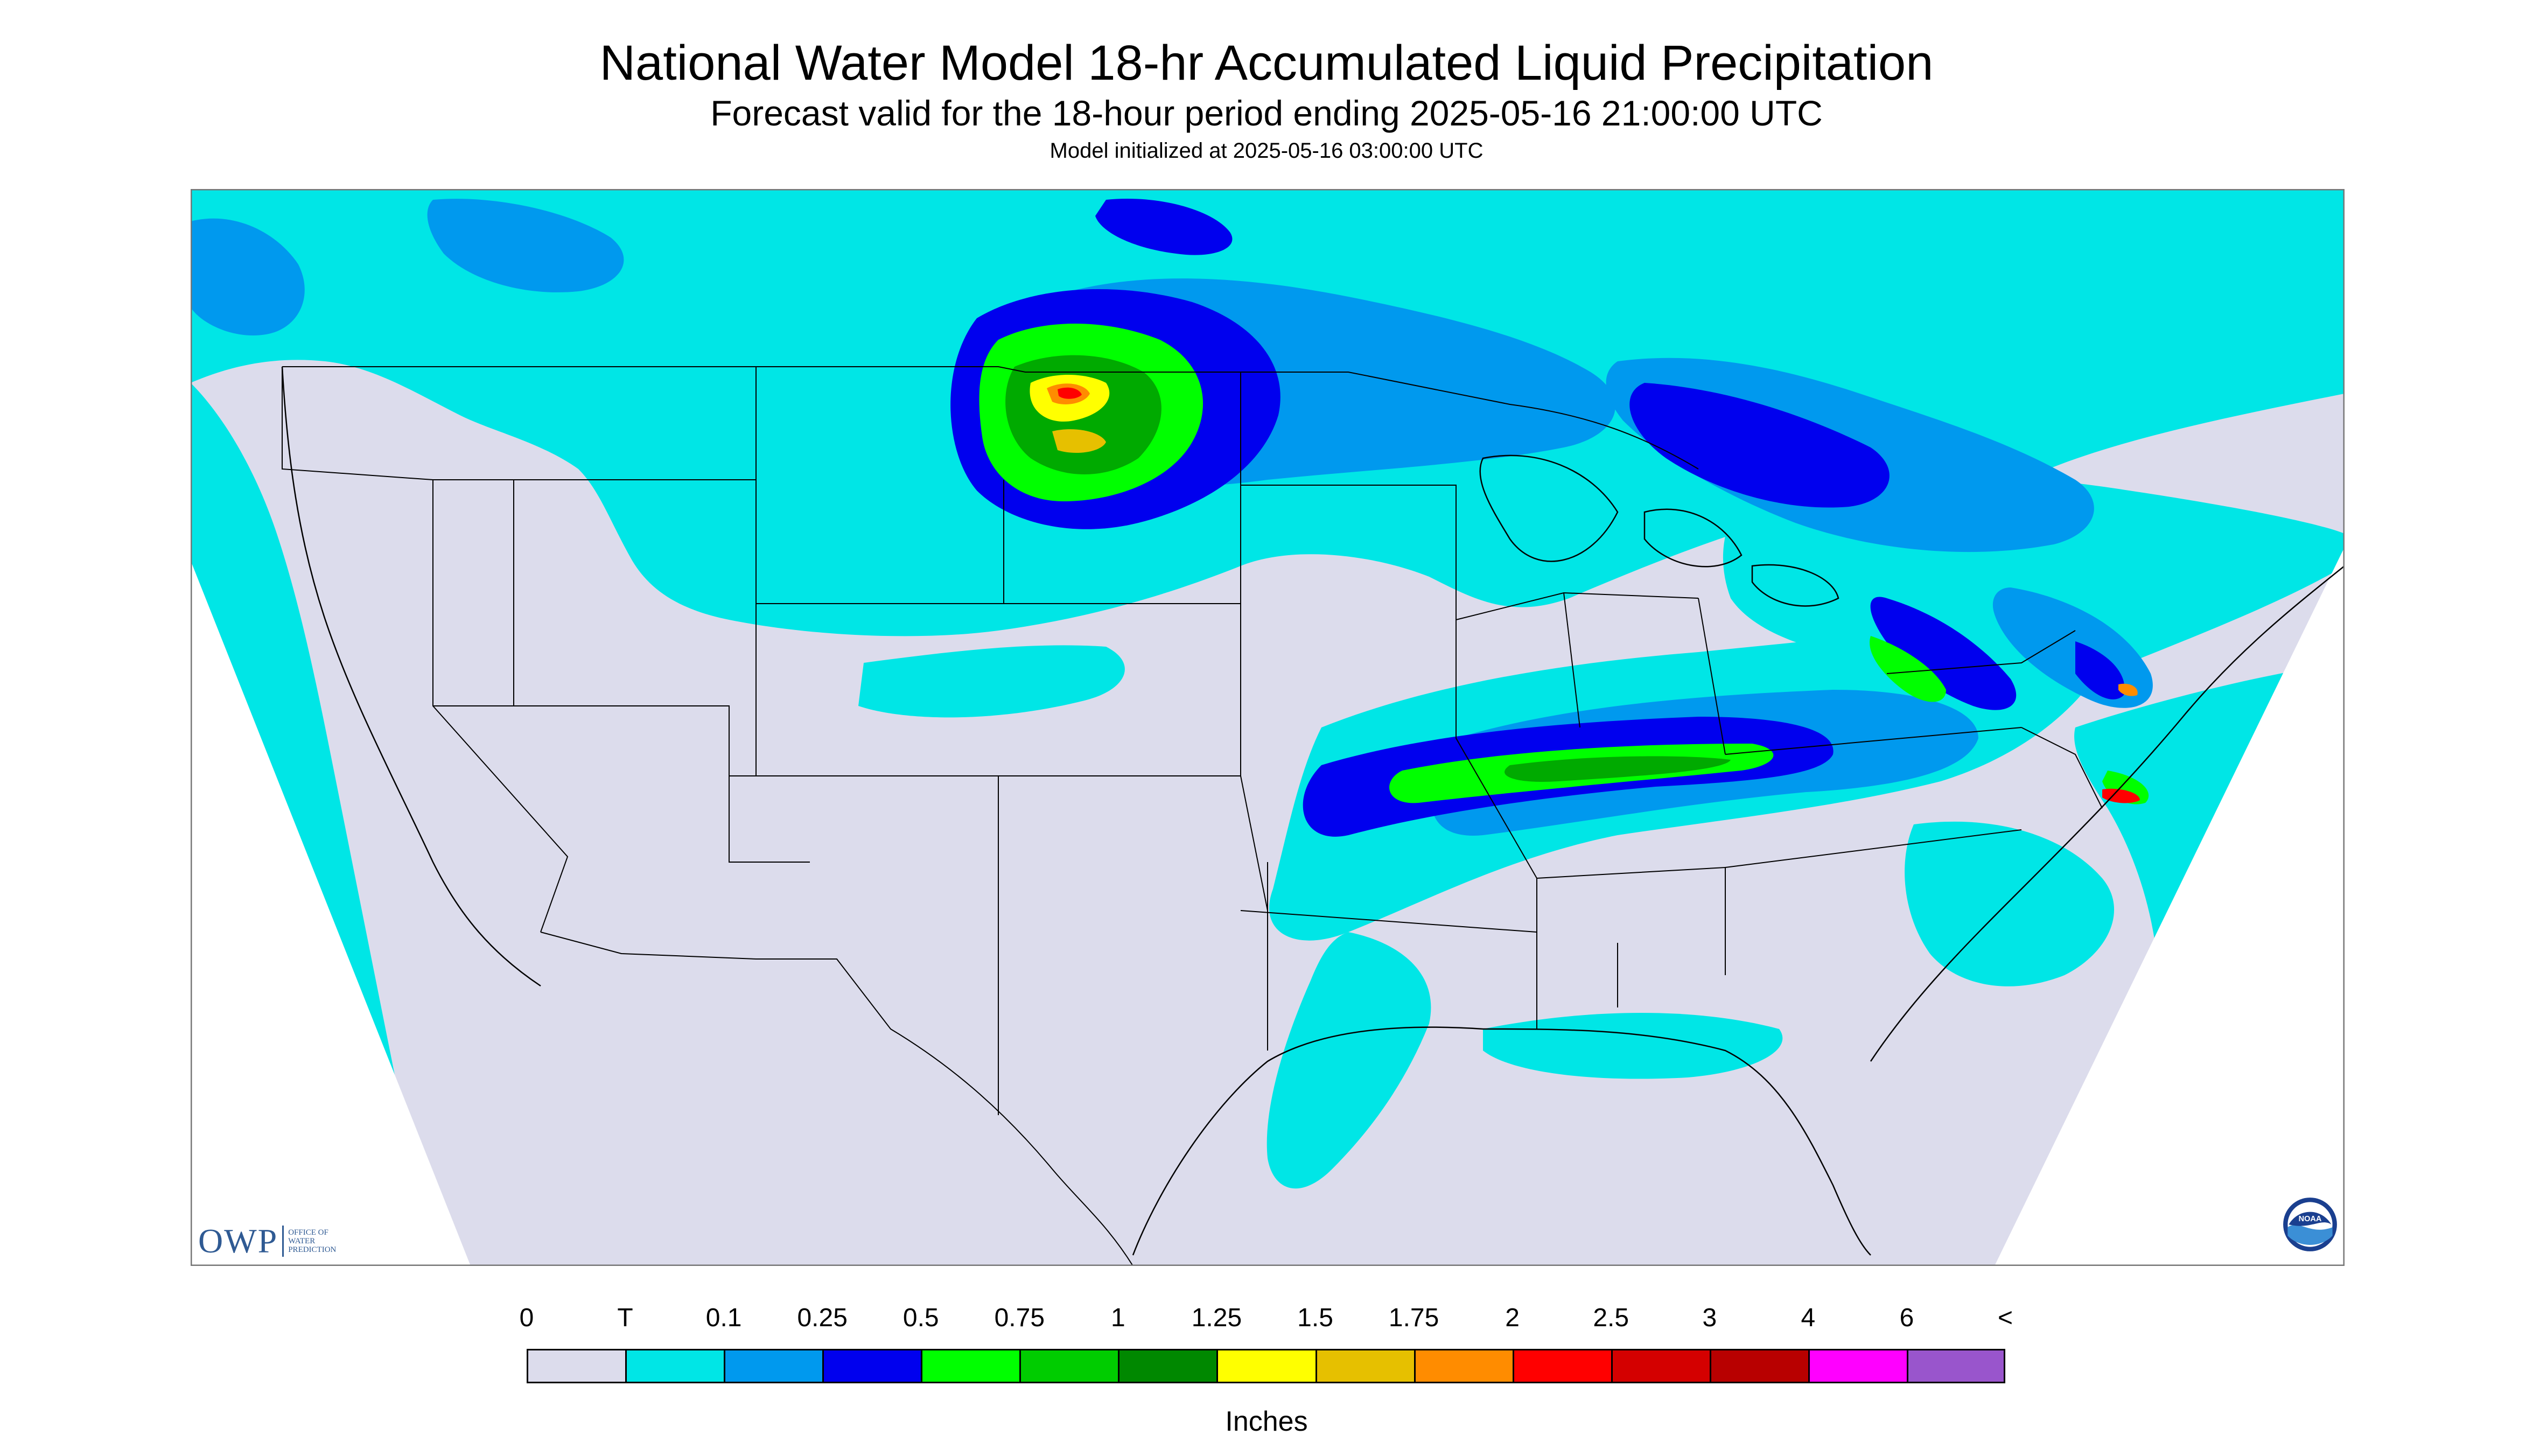  Describe the element at coordinates (2005, 1318) in the screenshot. I see `legend-tick-label: <` at that location.